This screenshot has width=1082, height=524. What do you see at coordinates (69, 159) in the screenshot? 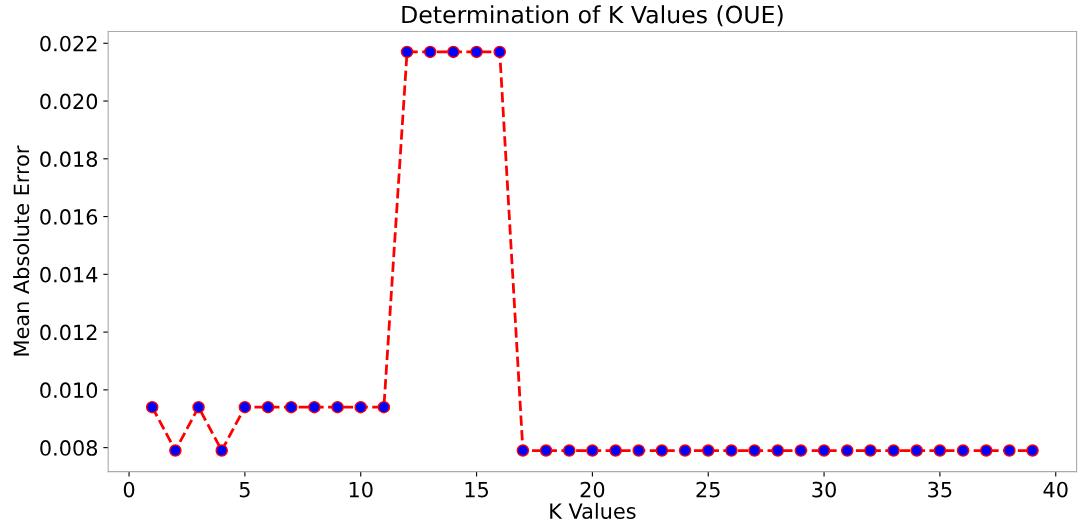
I see `y-tick-label: 0.018` at bounding box center [69, 159].